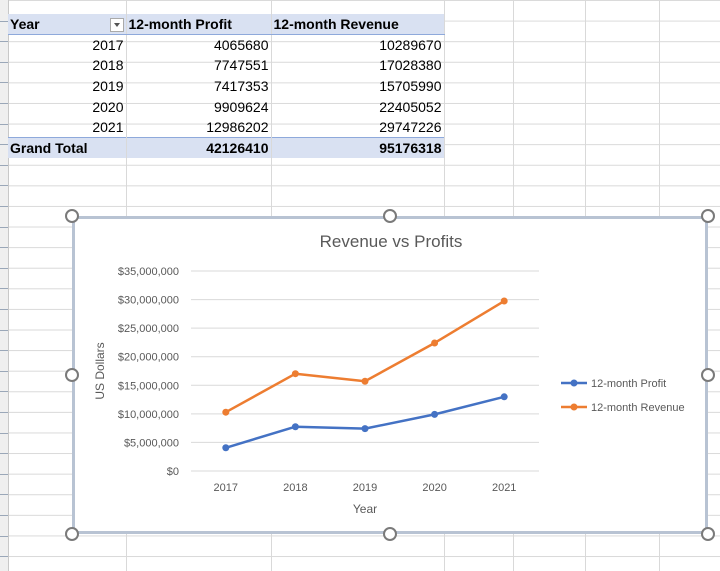 The image size is (720, 571). I want to click on resize-handle-top, so click(390, 216).